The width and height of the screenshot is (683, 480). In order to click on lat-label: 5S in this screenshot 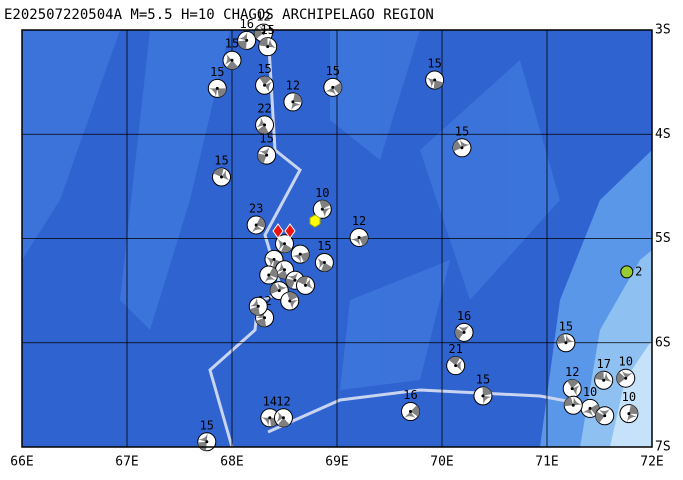, I will do `click(663, 238)`.